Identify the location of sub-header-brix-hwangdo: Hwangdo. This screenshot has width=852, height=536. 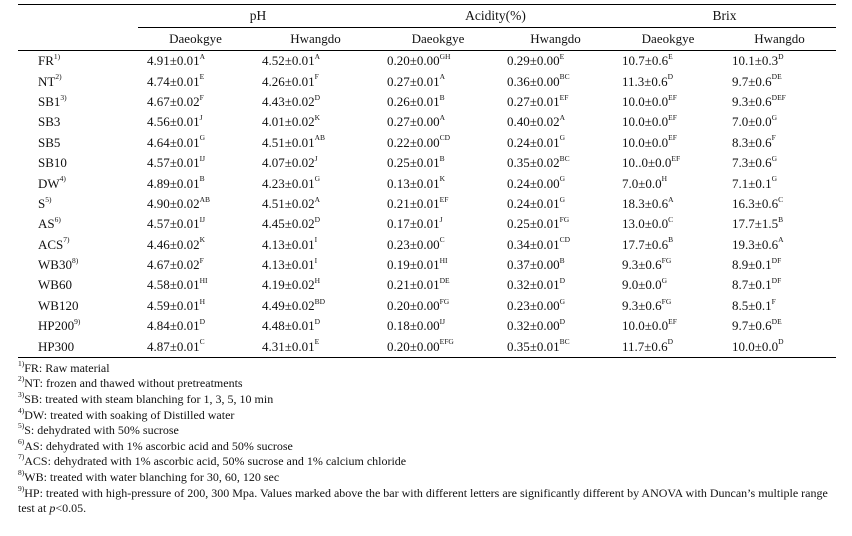
(780, 39).